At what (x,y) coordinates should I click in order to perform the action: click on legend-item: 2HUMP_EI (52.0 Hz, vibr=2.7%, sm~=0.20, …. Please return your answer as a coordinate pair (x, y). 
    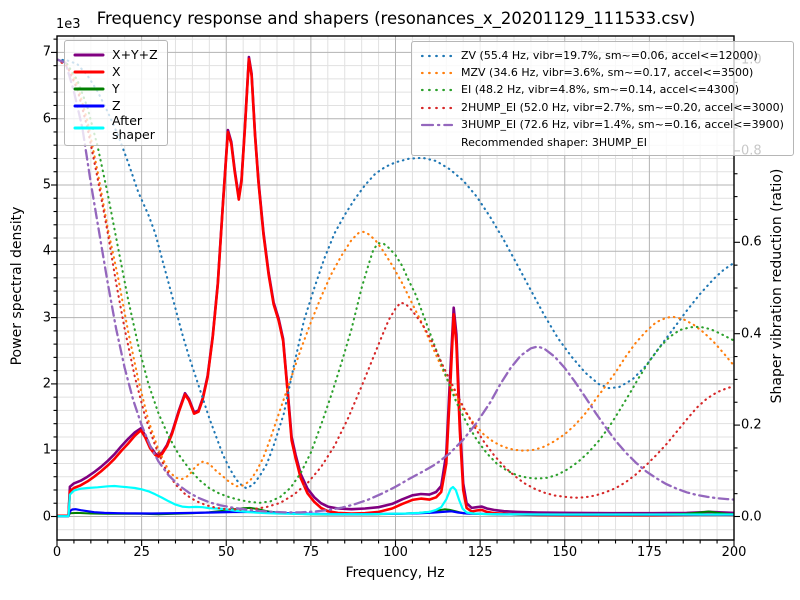
    Looking at the image, I should click on (602, 107).